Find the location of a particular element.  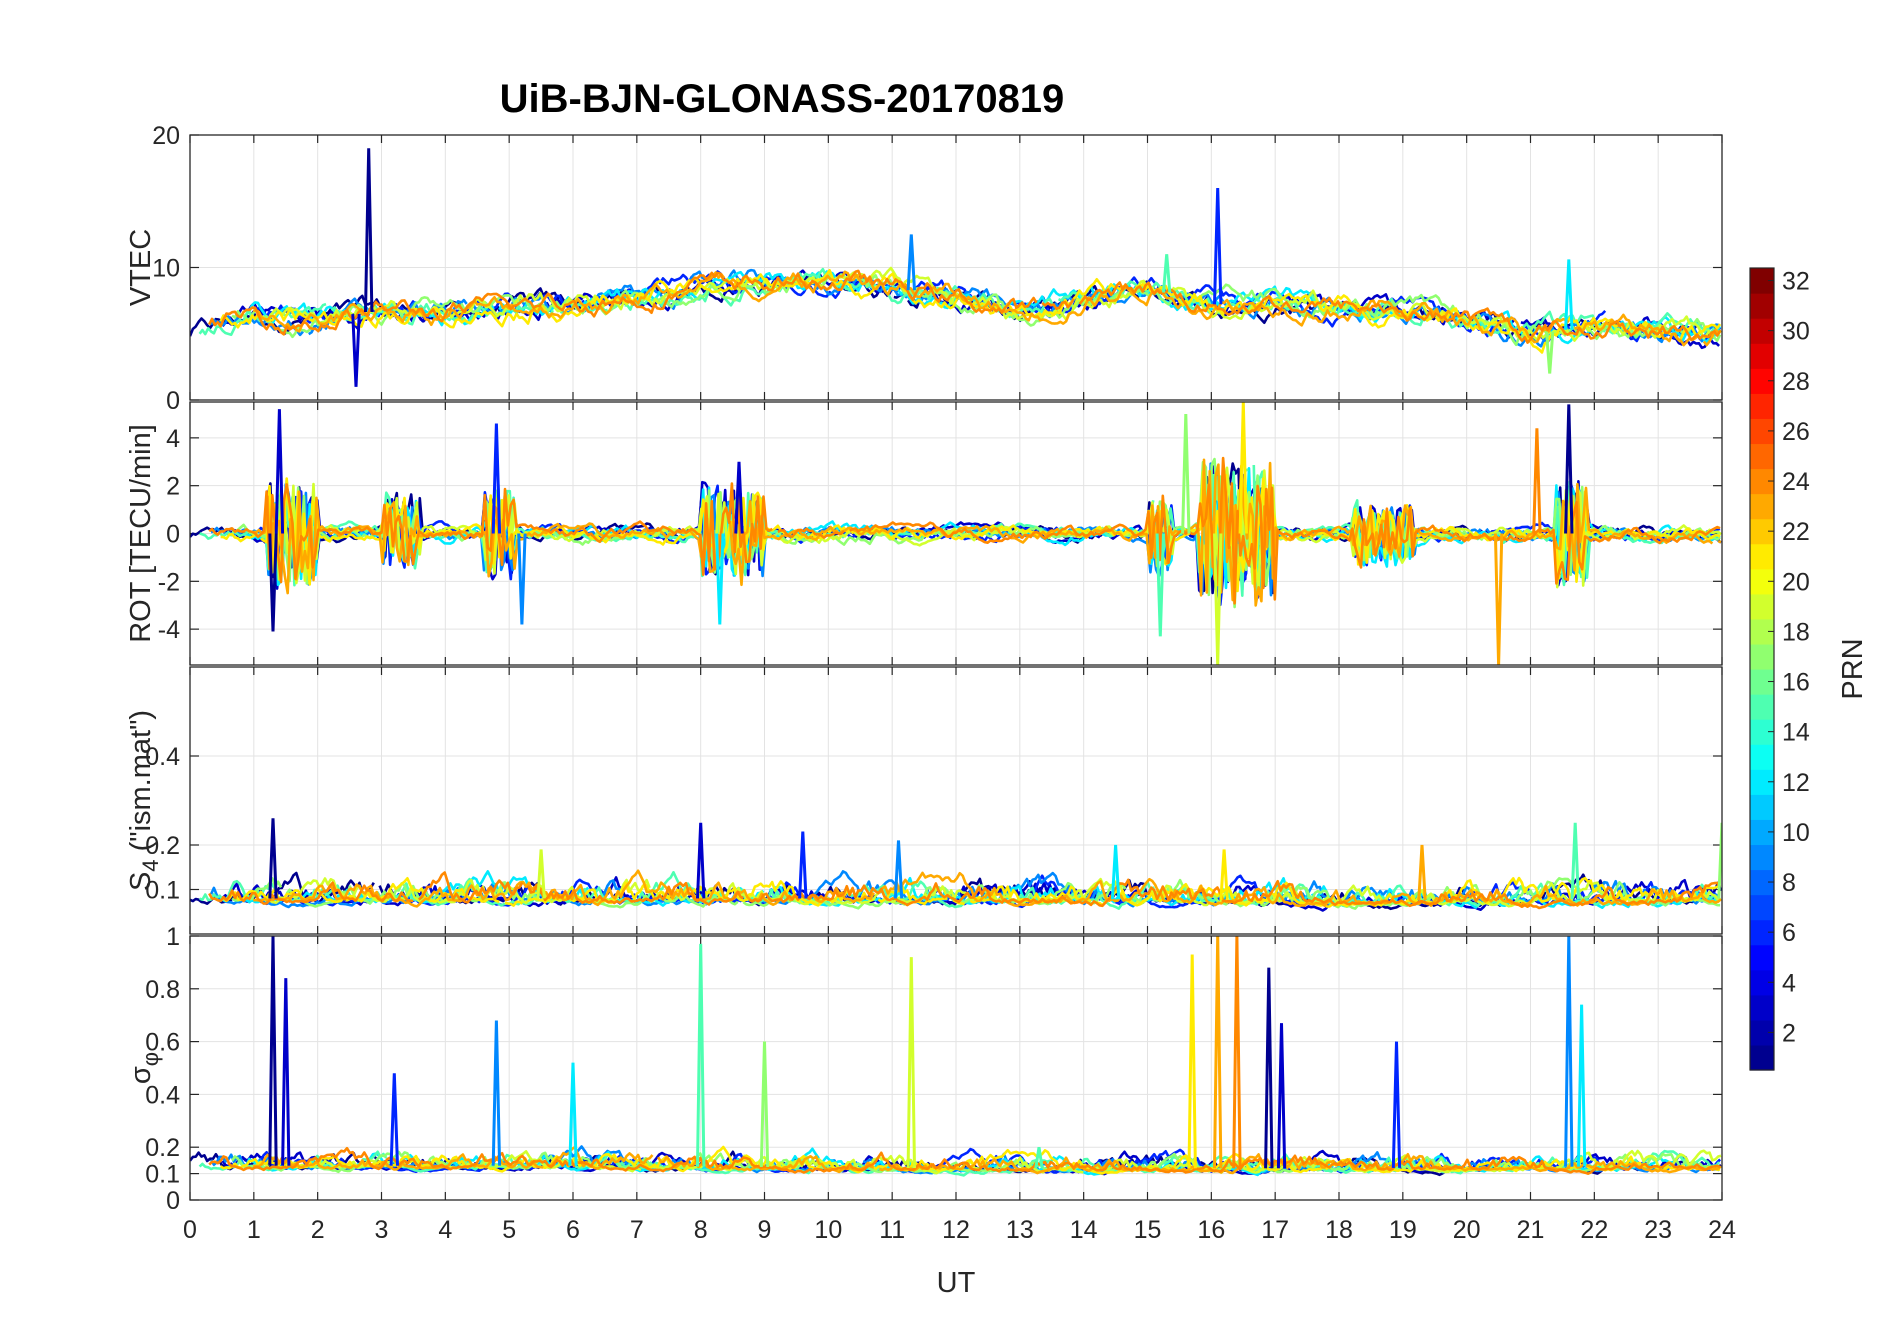

colorbar-label: PRN is located at coordinates (1853, 668).